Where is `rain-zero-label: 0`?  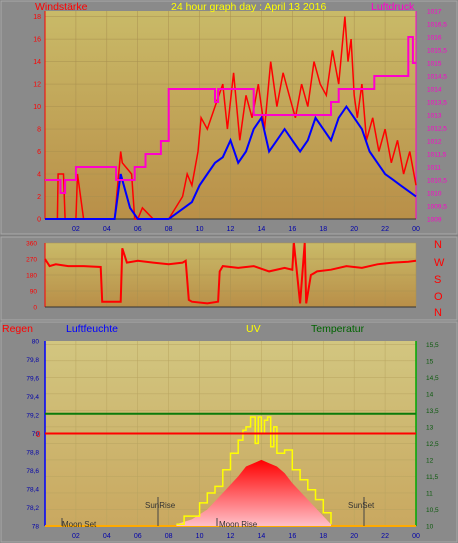
rain-zero-label: 0 is located at coordinates (38, 434).